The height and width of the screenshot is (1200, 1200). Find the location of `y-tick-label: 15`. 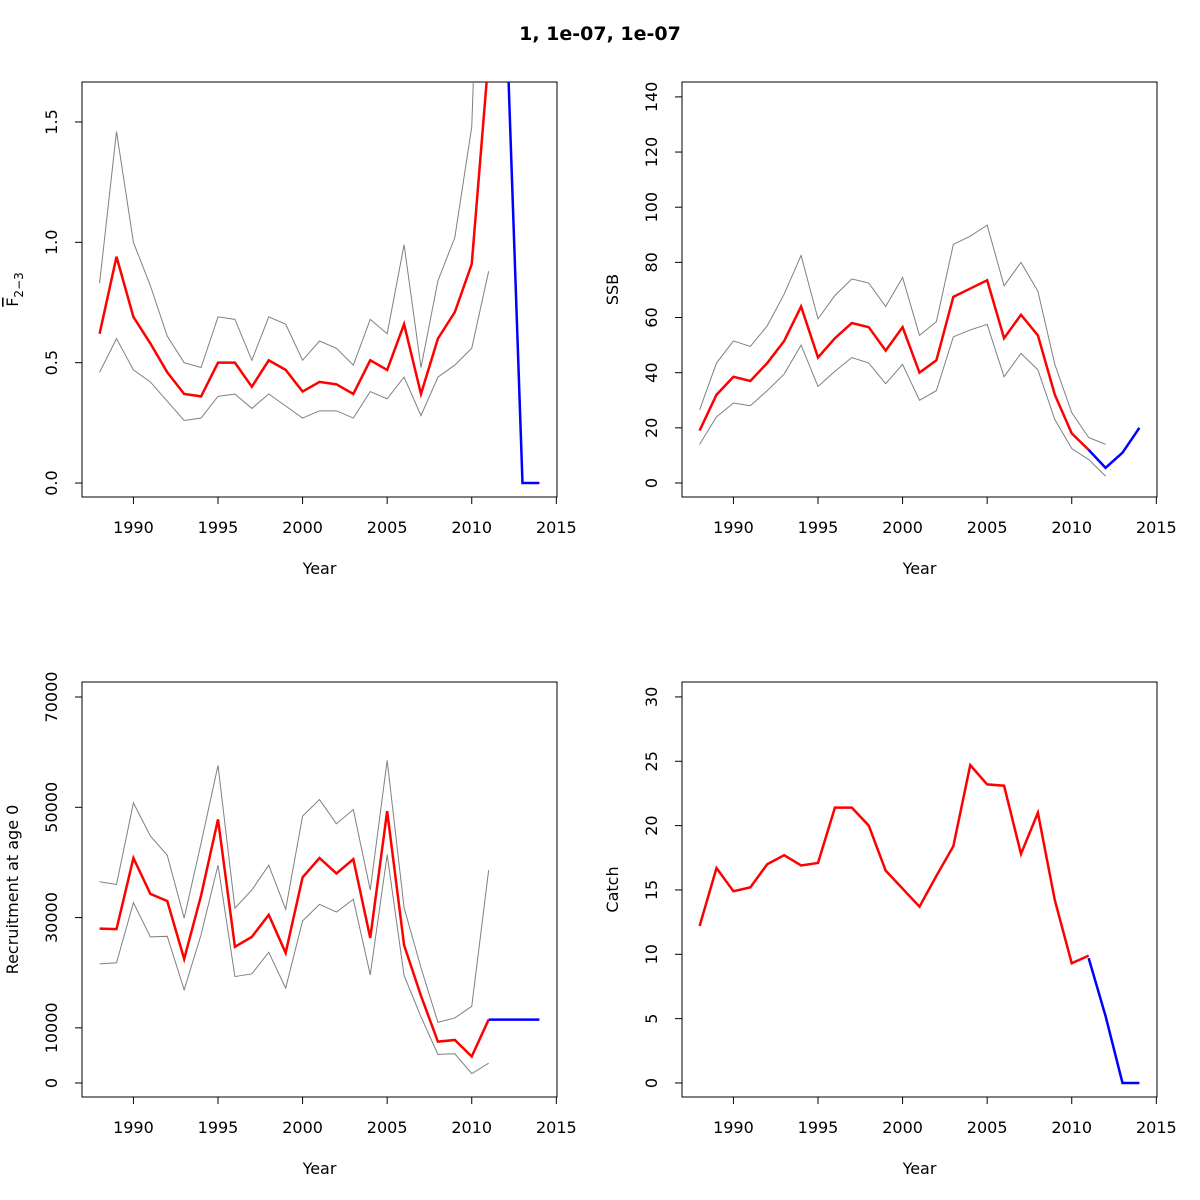

y-tick-label: 15 is located at coordinates (651, 890).